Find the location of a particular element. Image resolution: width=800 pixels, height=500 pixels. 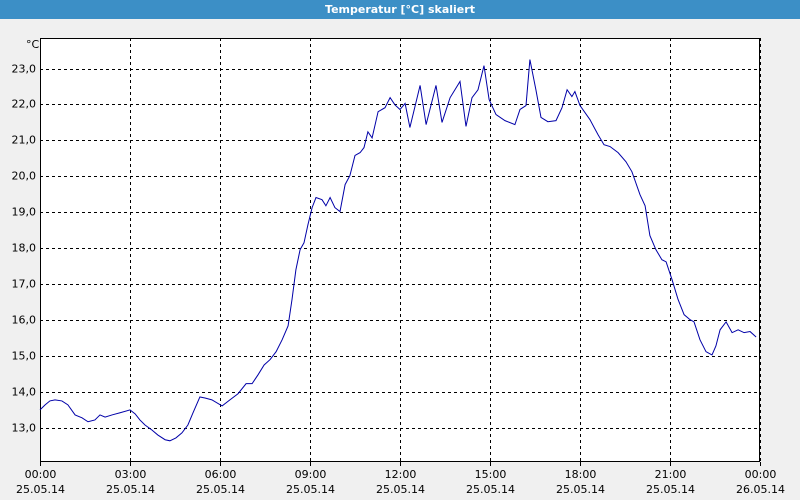

y-tick-label: 15,0 is located at coordinates (24, 356).